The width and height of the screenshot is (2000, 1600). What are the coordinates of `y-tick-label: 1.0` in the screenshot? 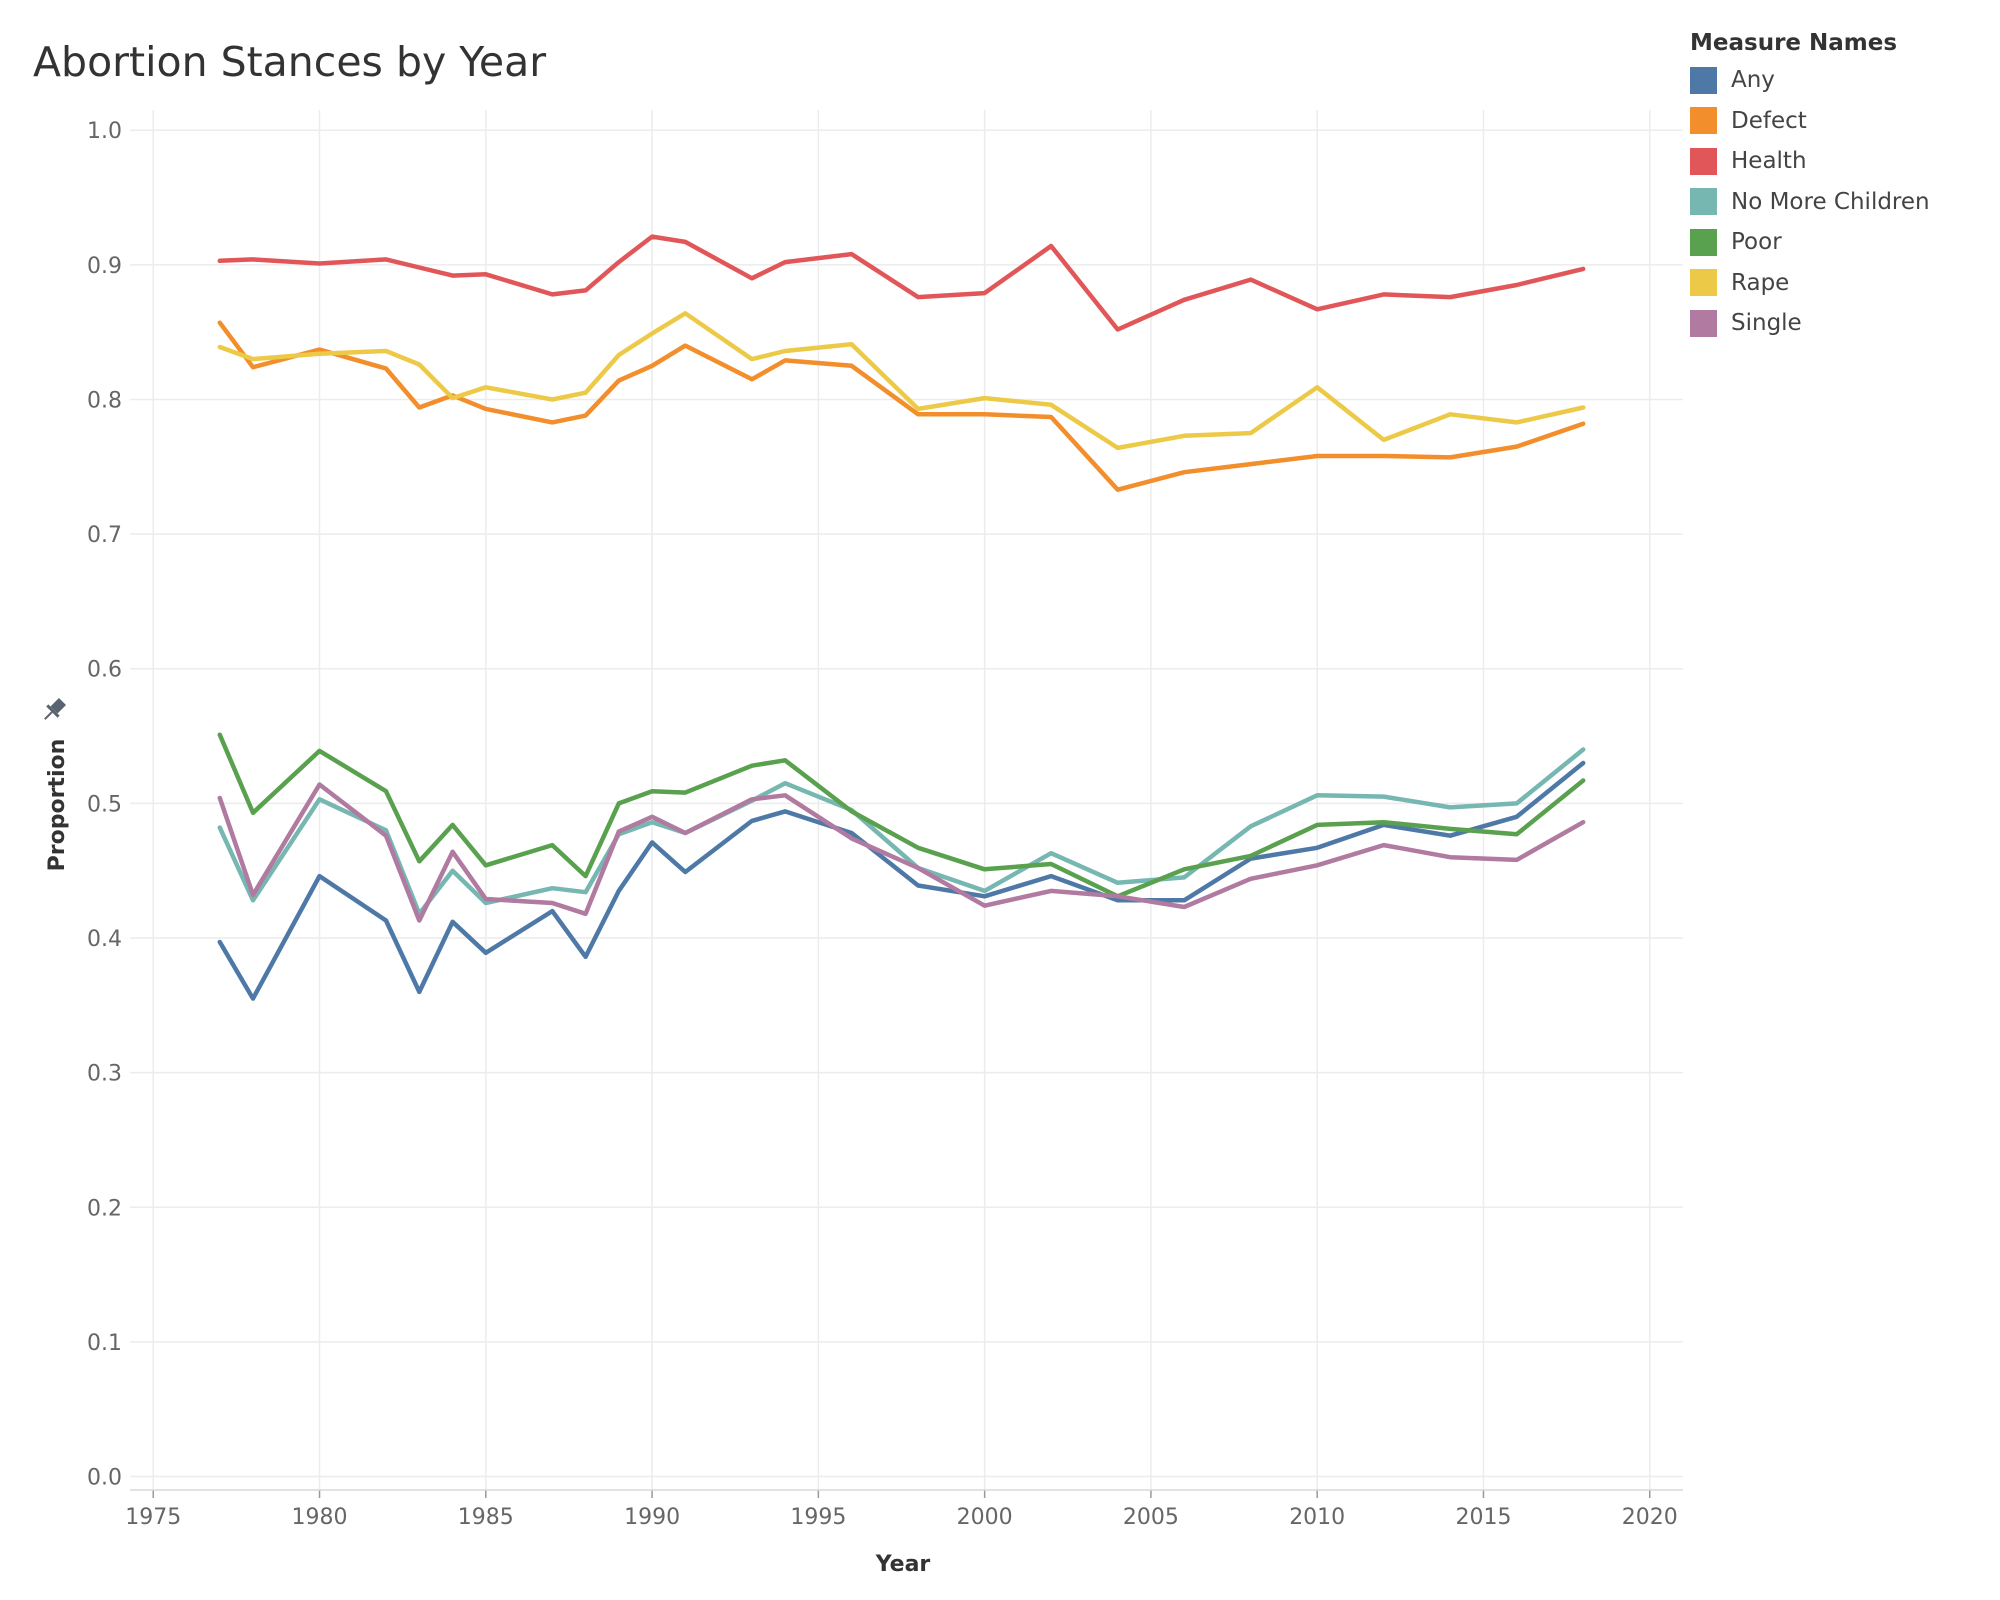 It's located at (104, 131).